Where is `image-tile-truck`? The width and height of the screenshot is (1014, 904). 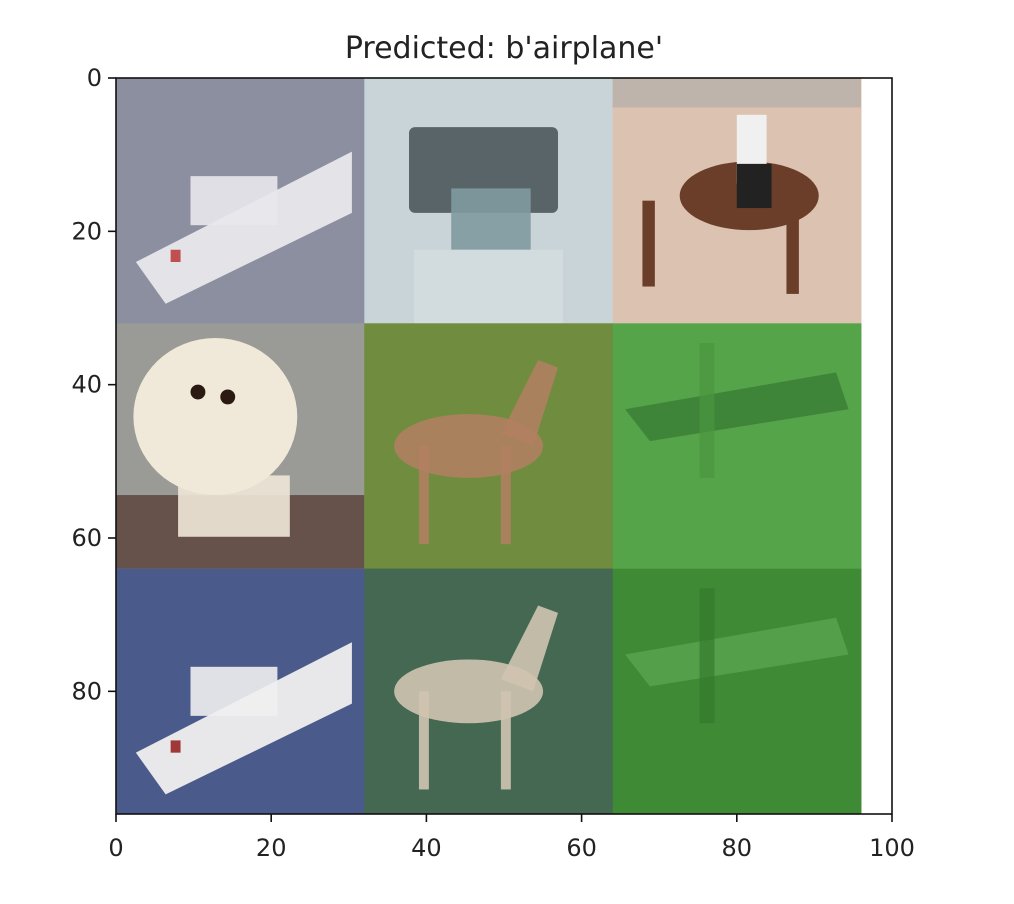 image-tile-truck is located at coordinates (489, 201).